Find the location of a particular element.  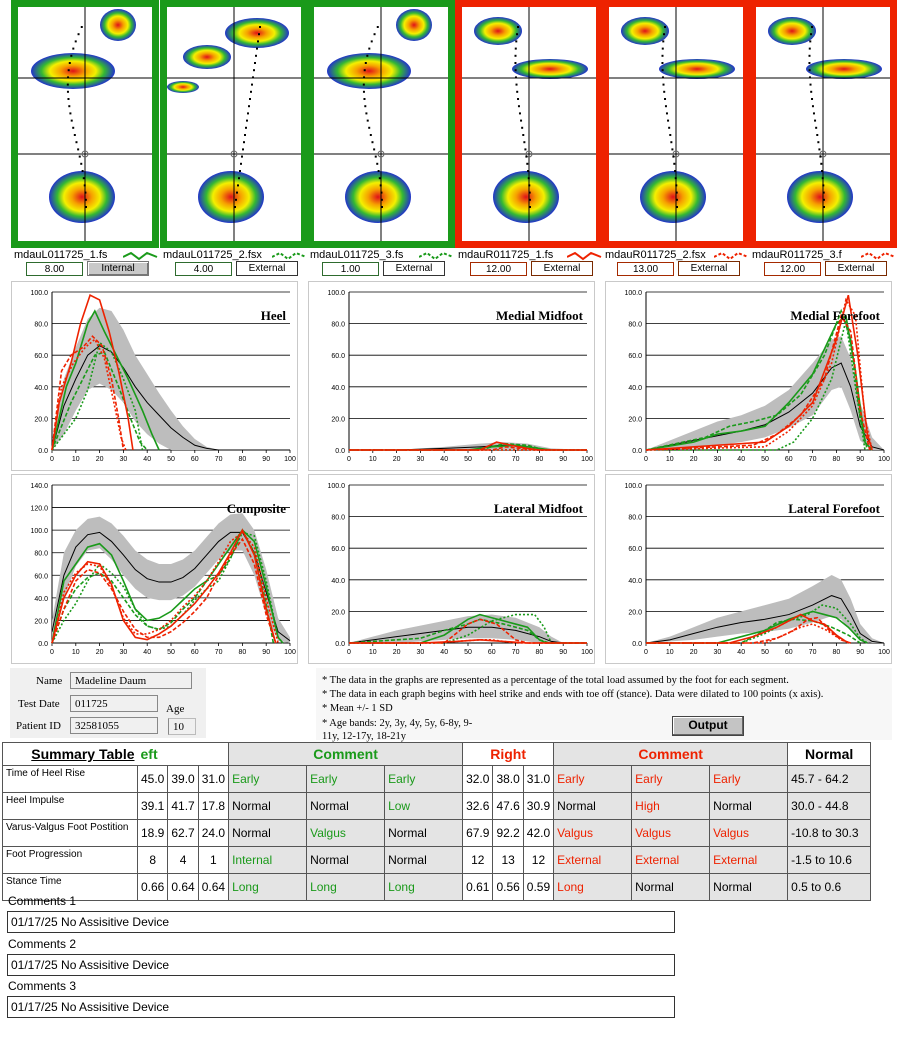

left-value: 1 is located at coordinates (213, 860).